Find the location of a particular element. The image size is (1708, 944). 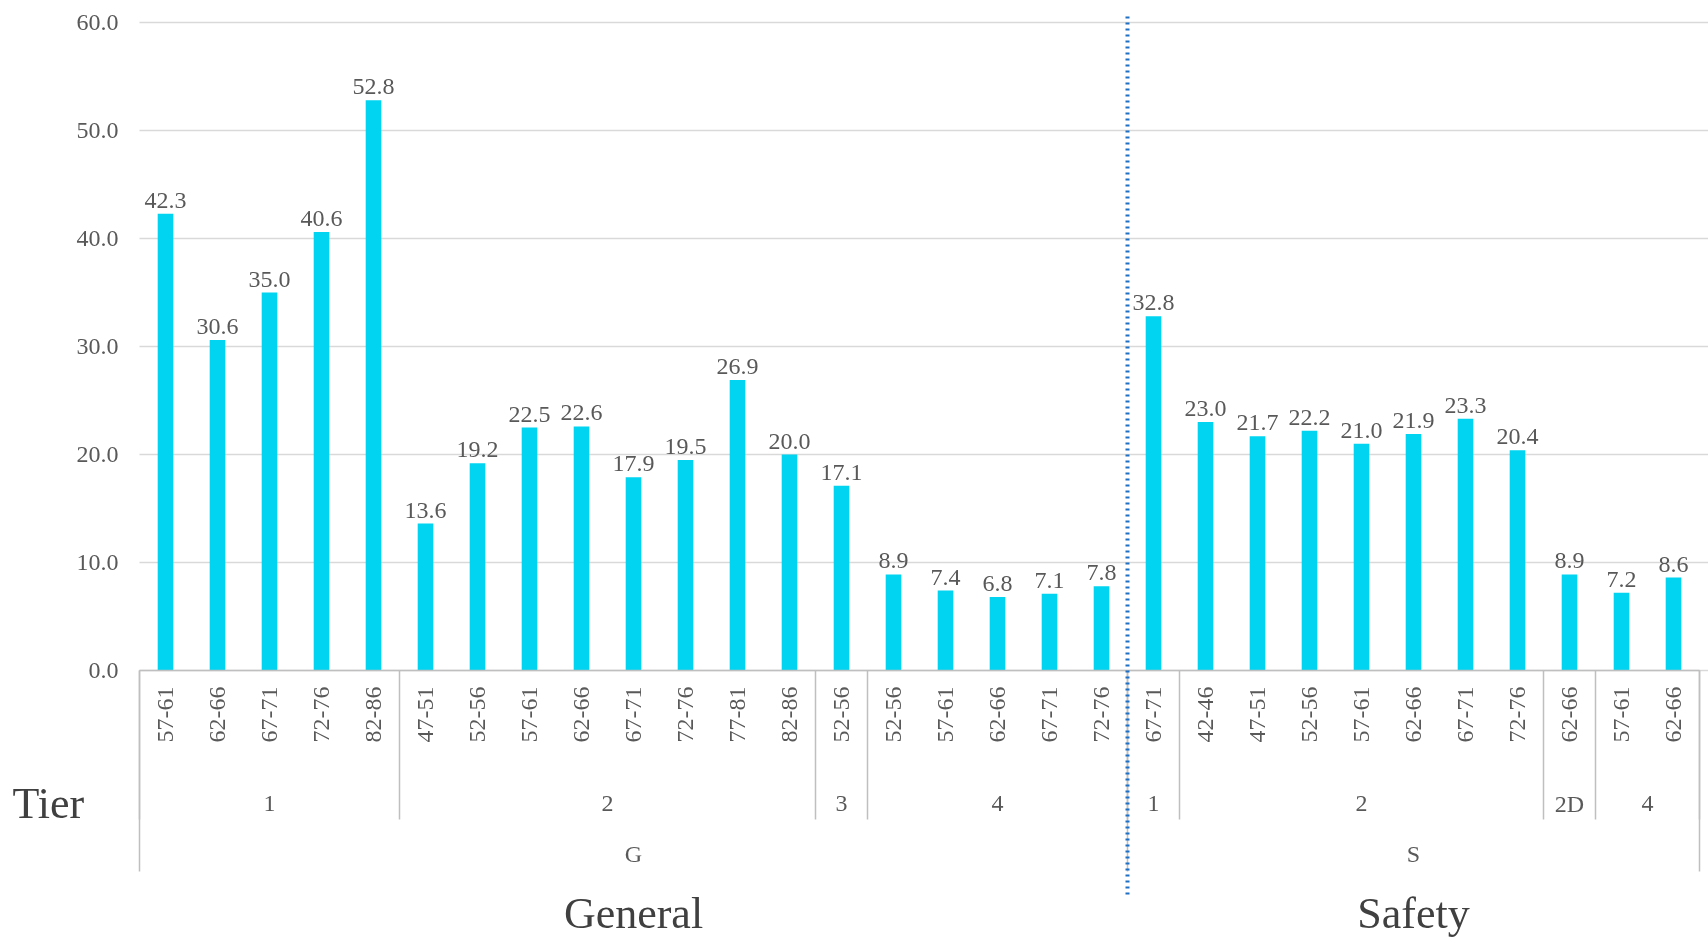

data-label: 13.6 is located at coordinates (425, 509).